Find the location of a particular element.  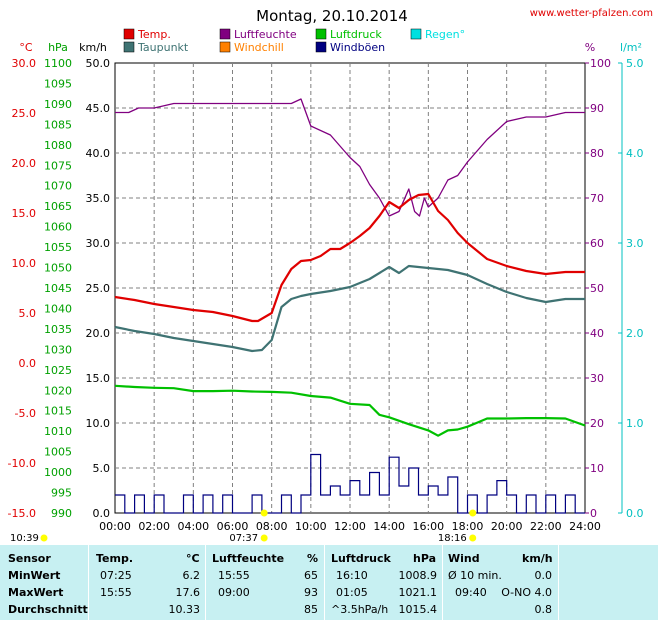

temp-tick-label: 30.0 is located at coordinates (24, 63).